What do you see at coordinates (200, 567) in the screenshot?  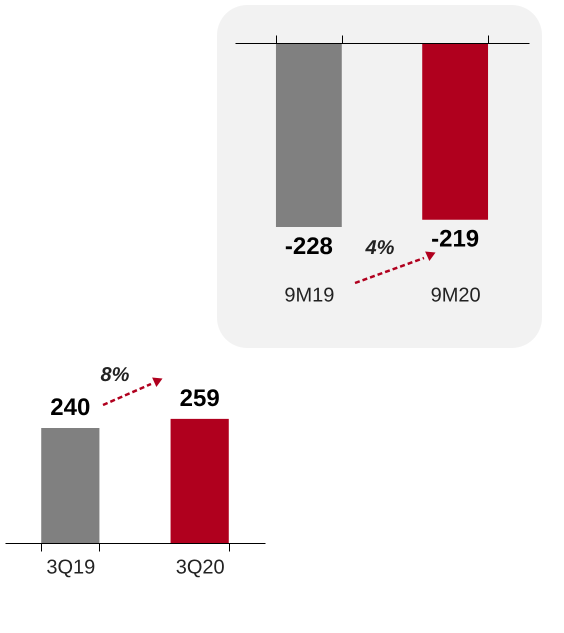 I see `x-tick-label: 3Q20` at bounding box center [200, 567].